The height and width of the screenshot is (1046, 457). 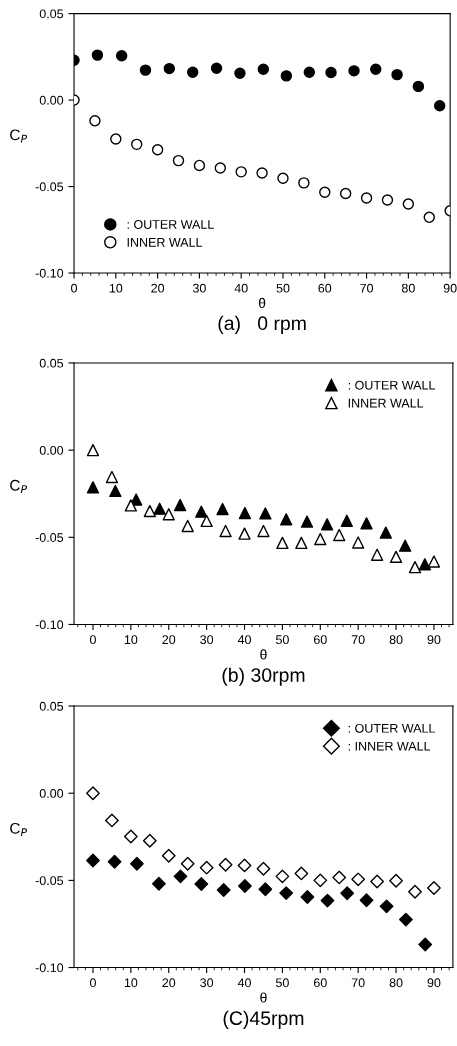 I want to click on legend-label: INNER WALL, so click(x=386, y=403).